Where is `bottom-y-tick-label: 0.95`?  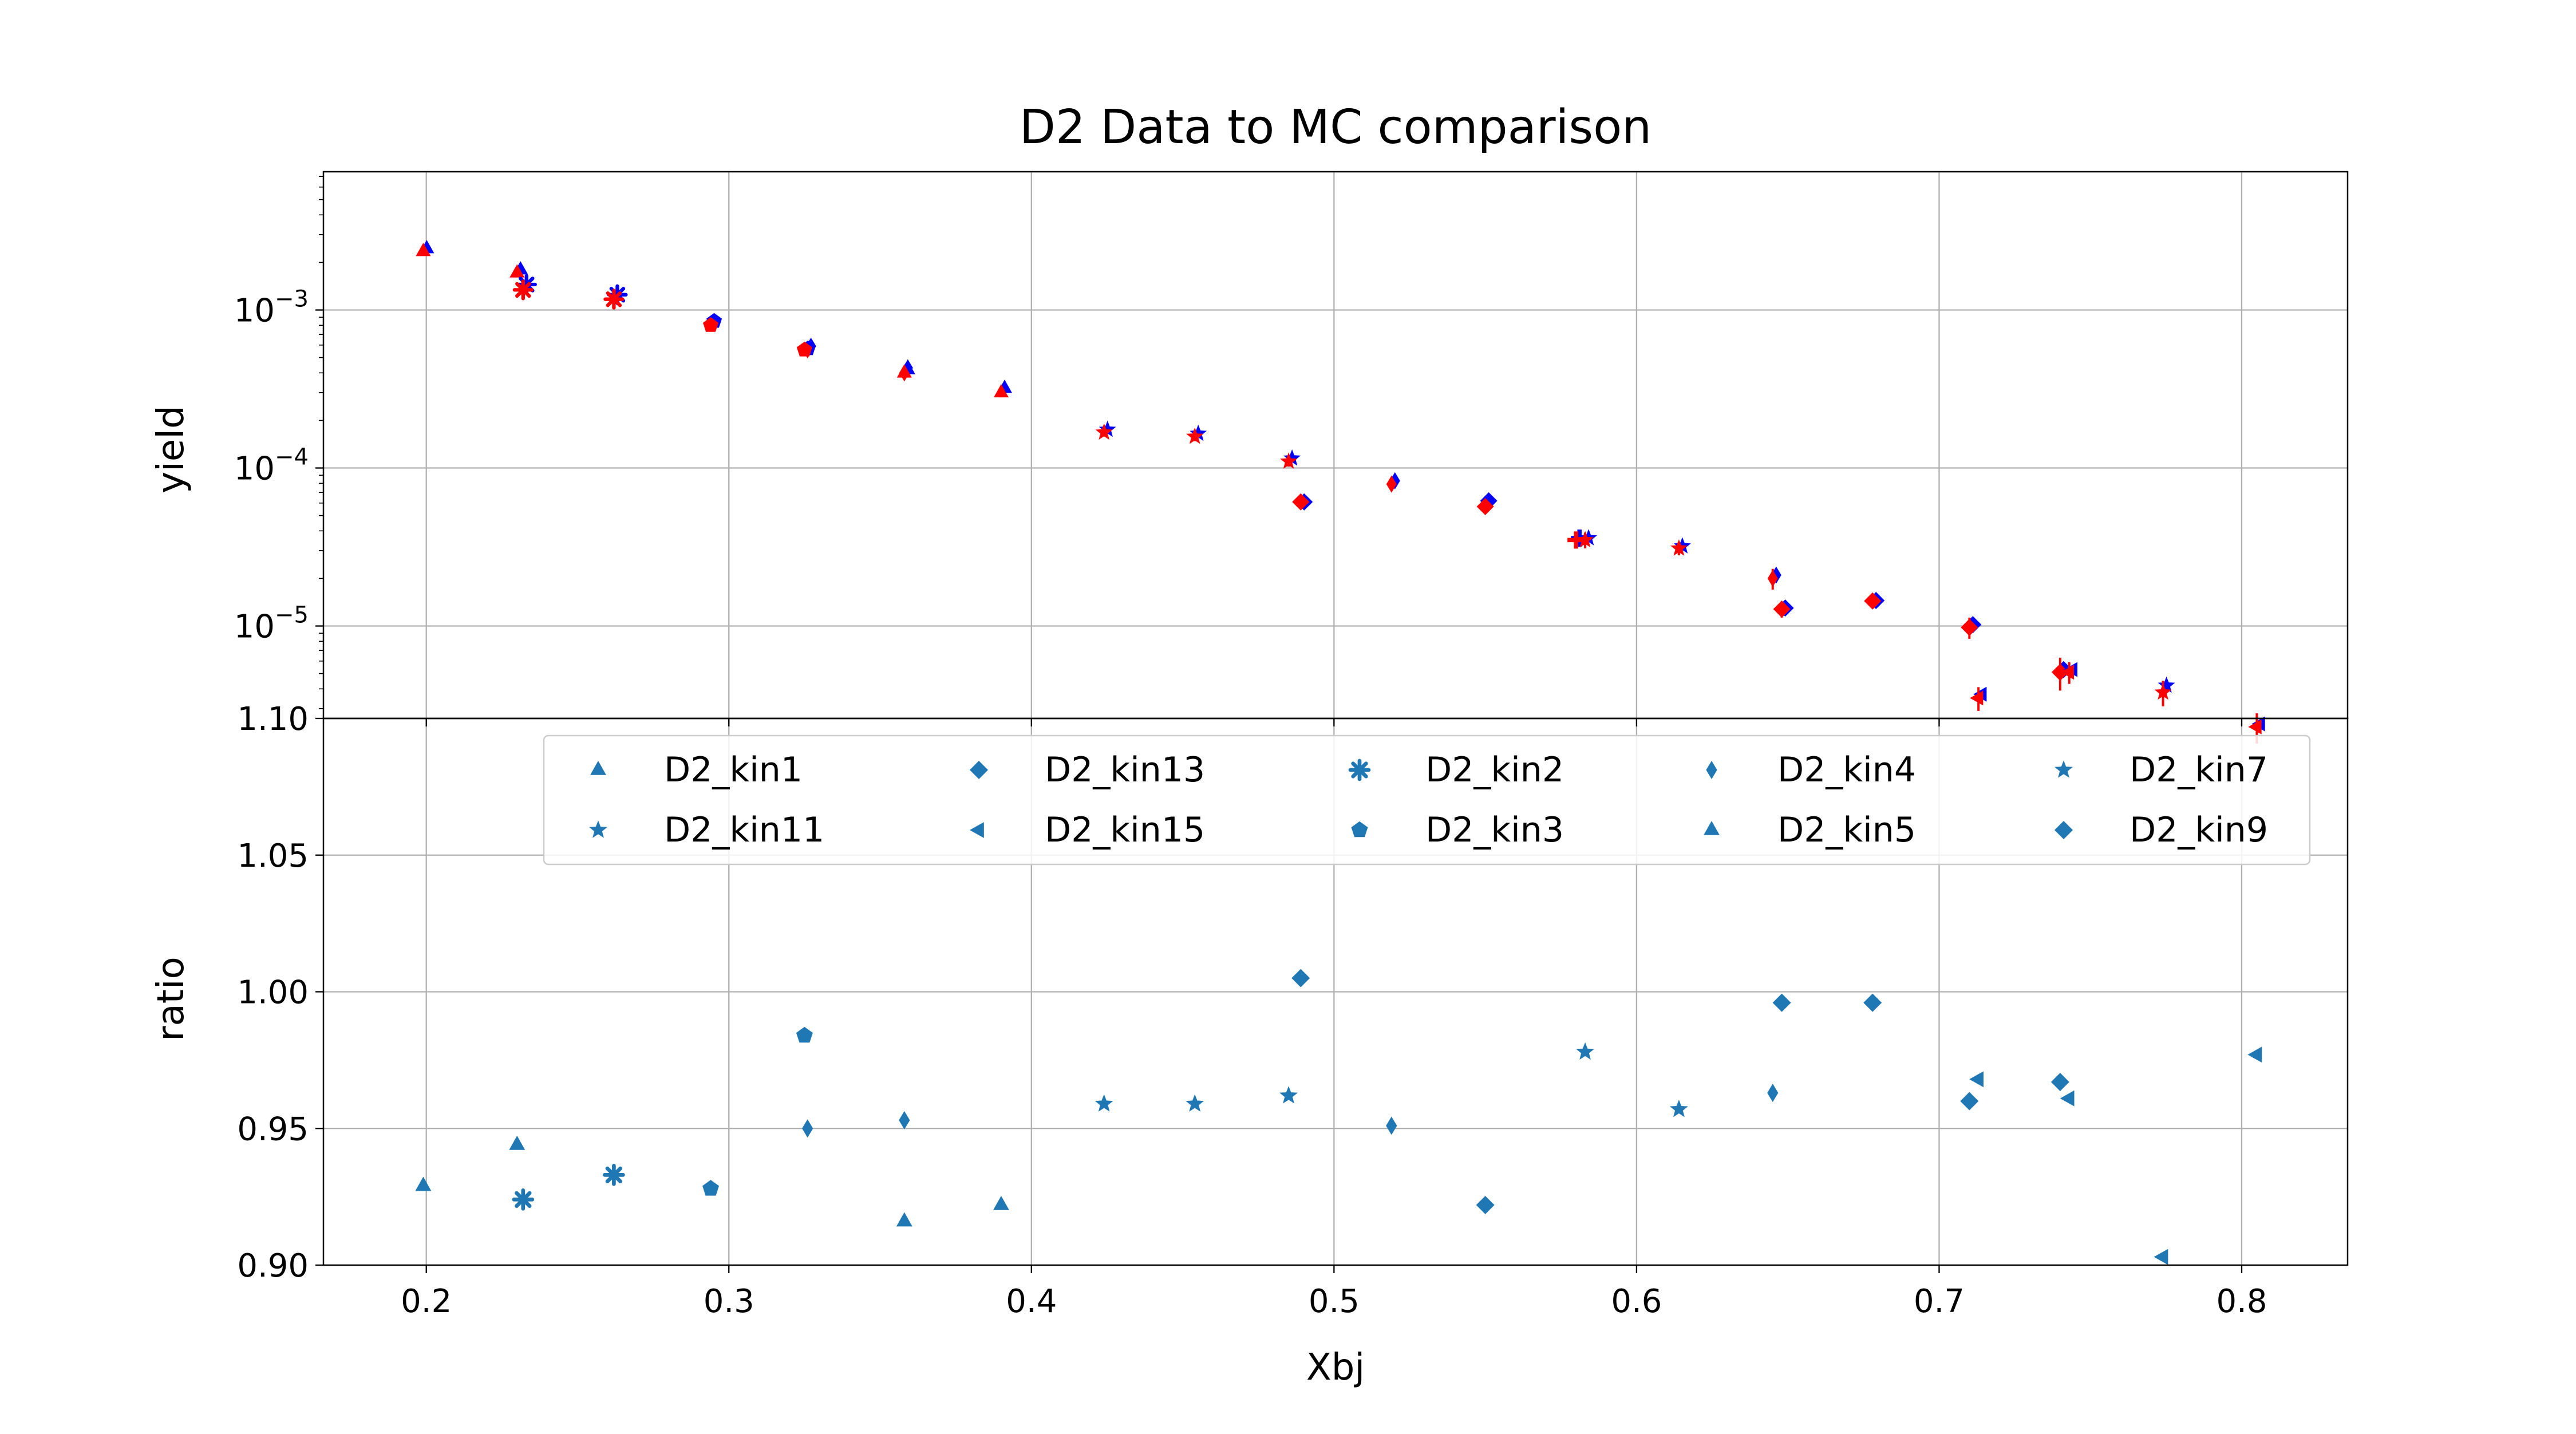 bottom-y-tick-label: 0.95 is located at coordinates (273, 1130).